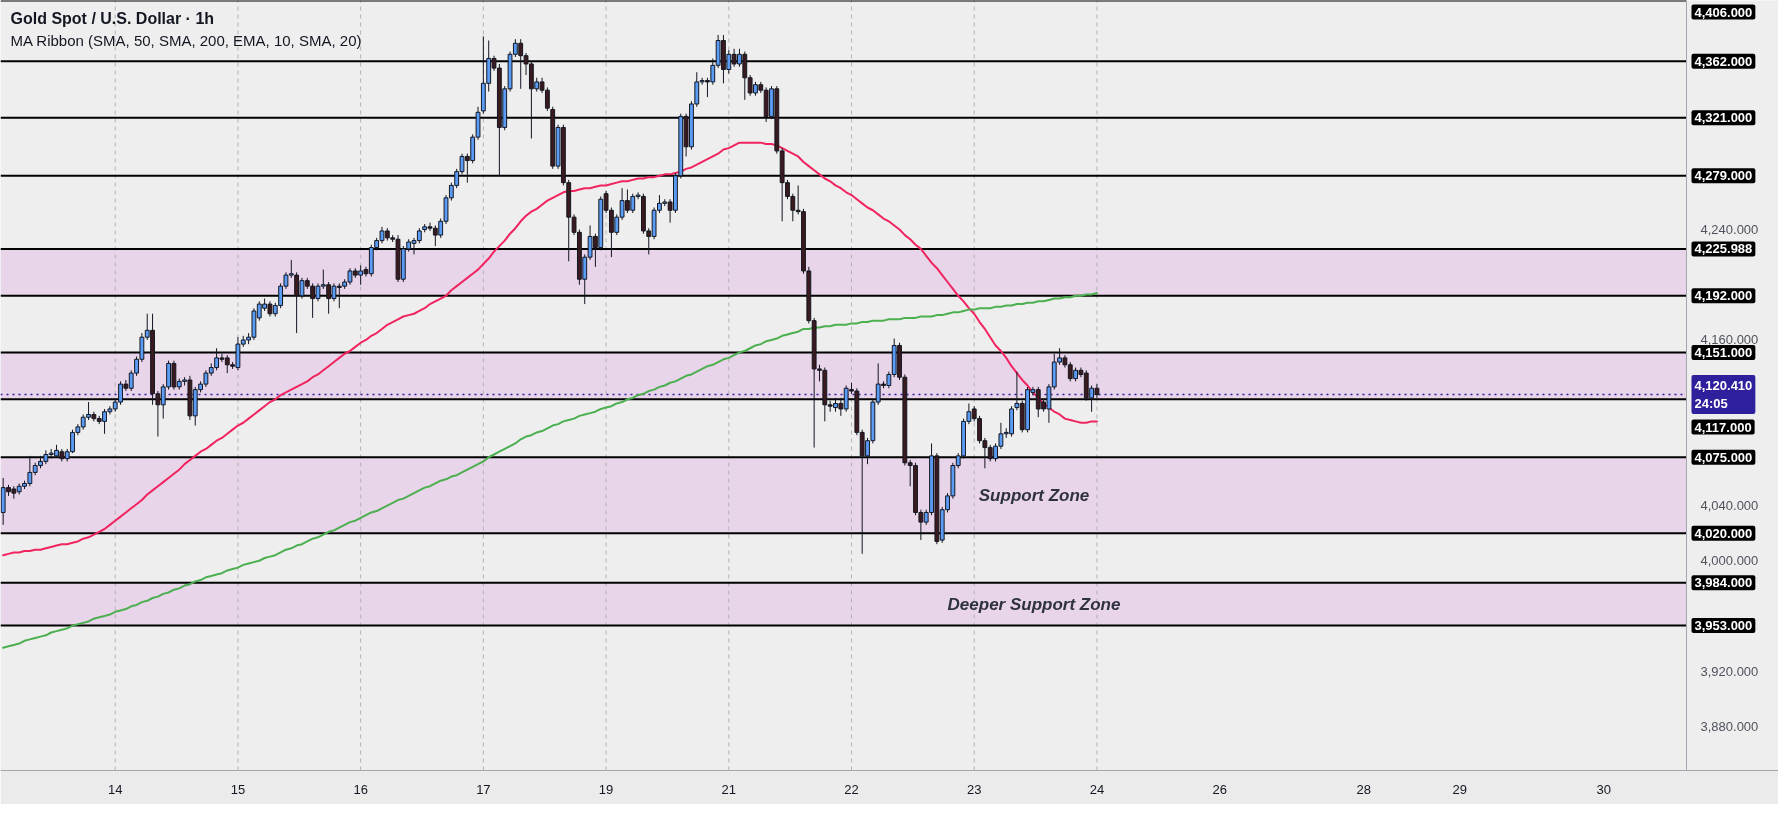 Image resolution: width=1789 pixels, height=819 pixels. What do you see at coordinates (1723, 249) in the screenshot?
I see `ref-line-label: 4,225.988` at bounding box center [1723, 249].